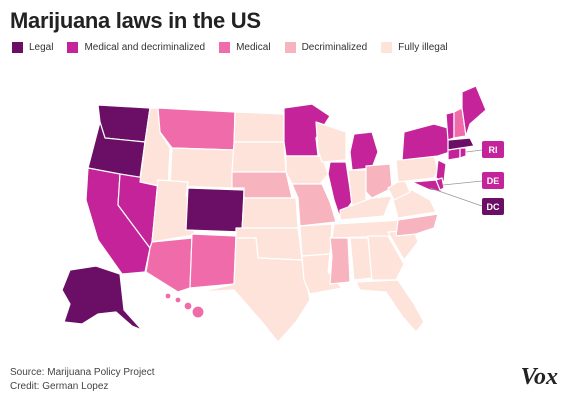  What do you see at coordinates (484, 149) in the screenshot?
I see `callout-ri: RI` at bounding box center [484, 149].